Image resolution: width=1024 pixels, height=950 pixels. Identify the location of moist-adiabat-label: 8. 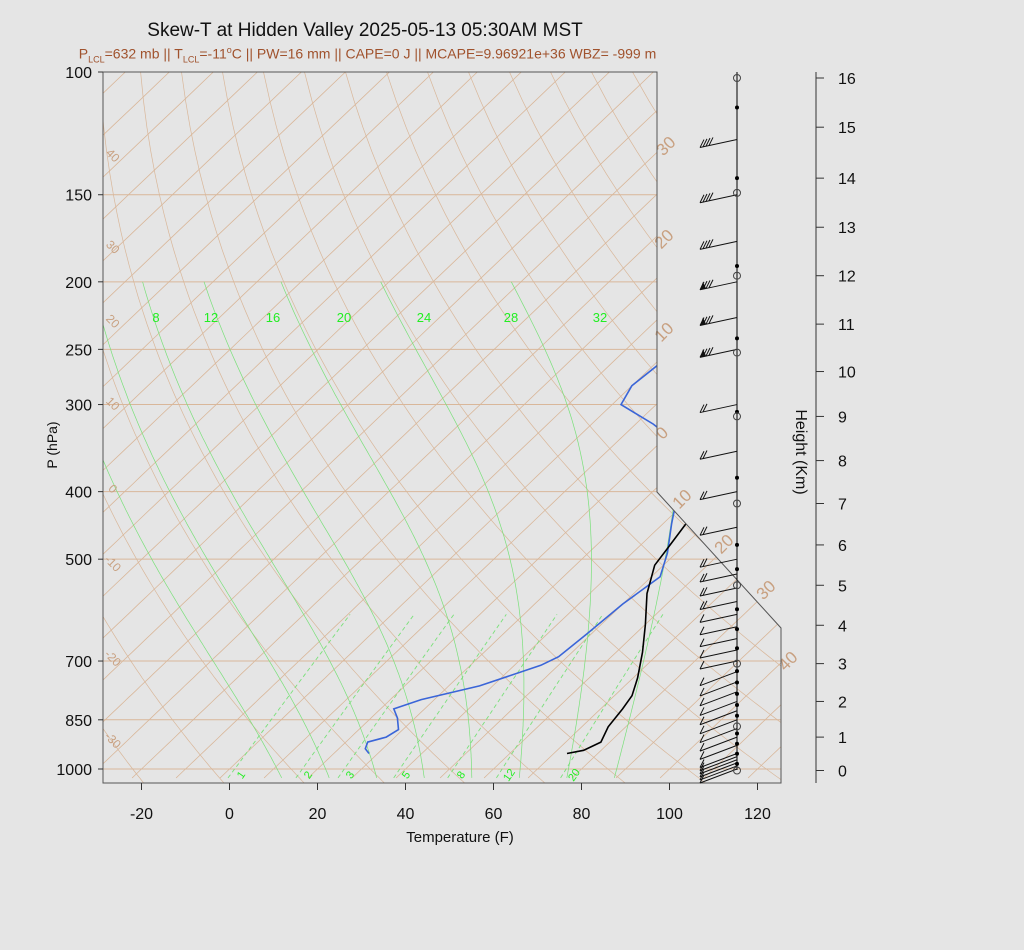
(155, 317).